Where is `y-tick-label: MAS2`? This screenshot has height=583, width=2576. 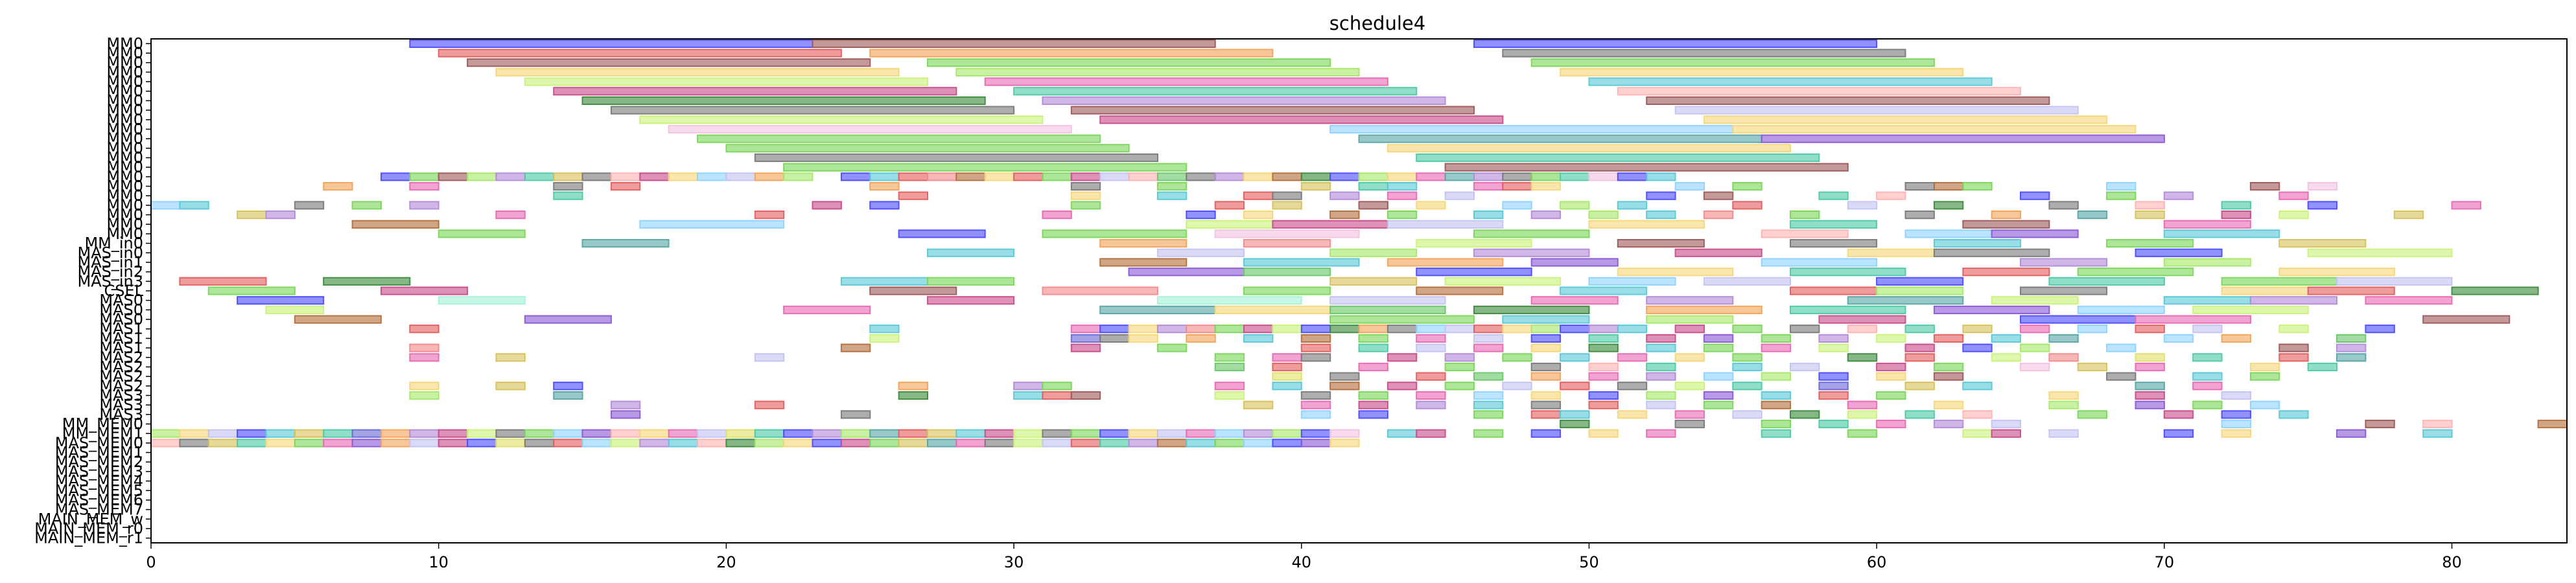
y-tick-label: MAS2 is located at coordinates (121, 367).